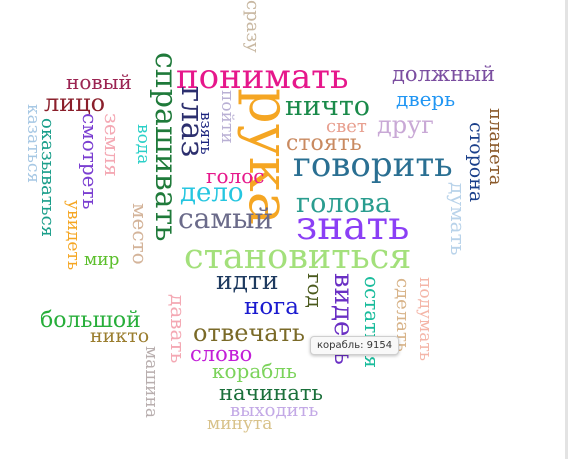 The width and height of the screenshot is (568, 459). Describe the element at coordinates (226, 218) in the screenshot. I see `word-28: самый` at that location.